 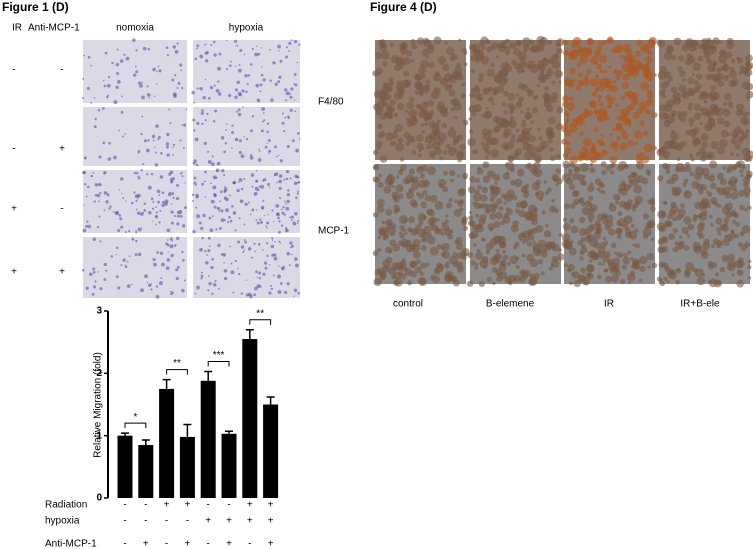 What do you see at coordinates (166, 521) in the screenshot?
I see `condition-sign: -` at bounding box center [166, 521].